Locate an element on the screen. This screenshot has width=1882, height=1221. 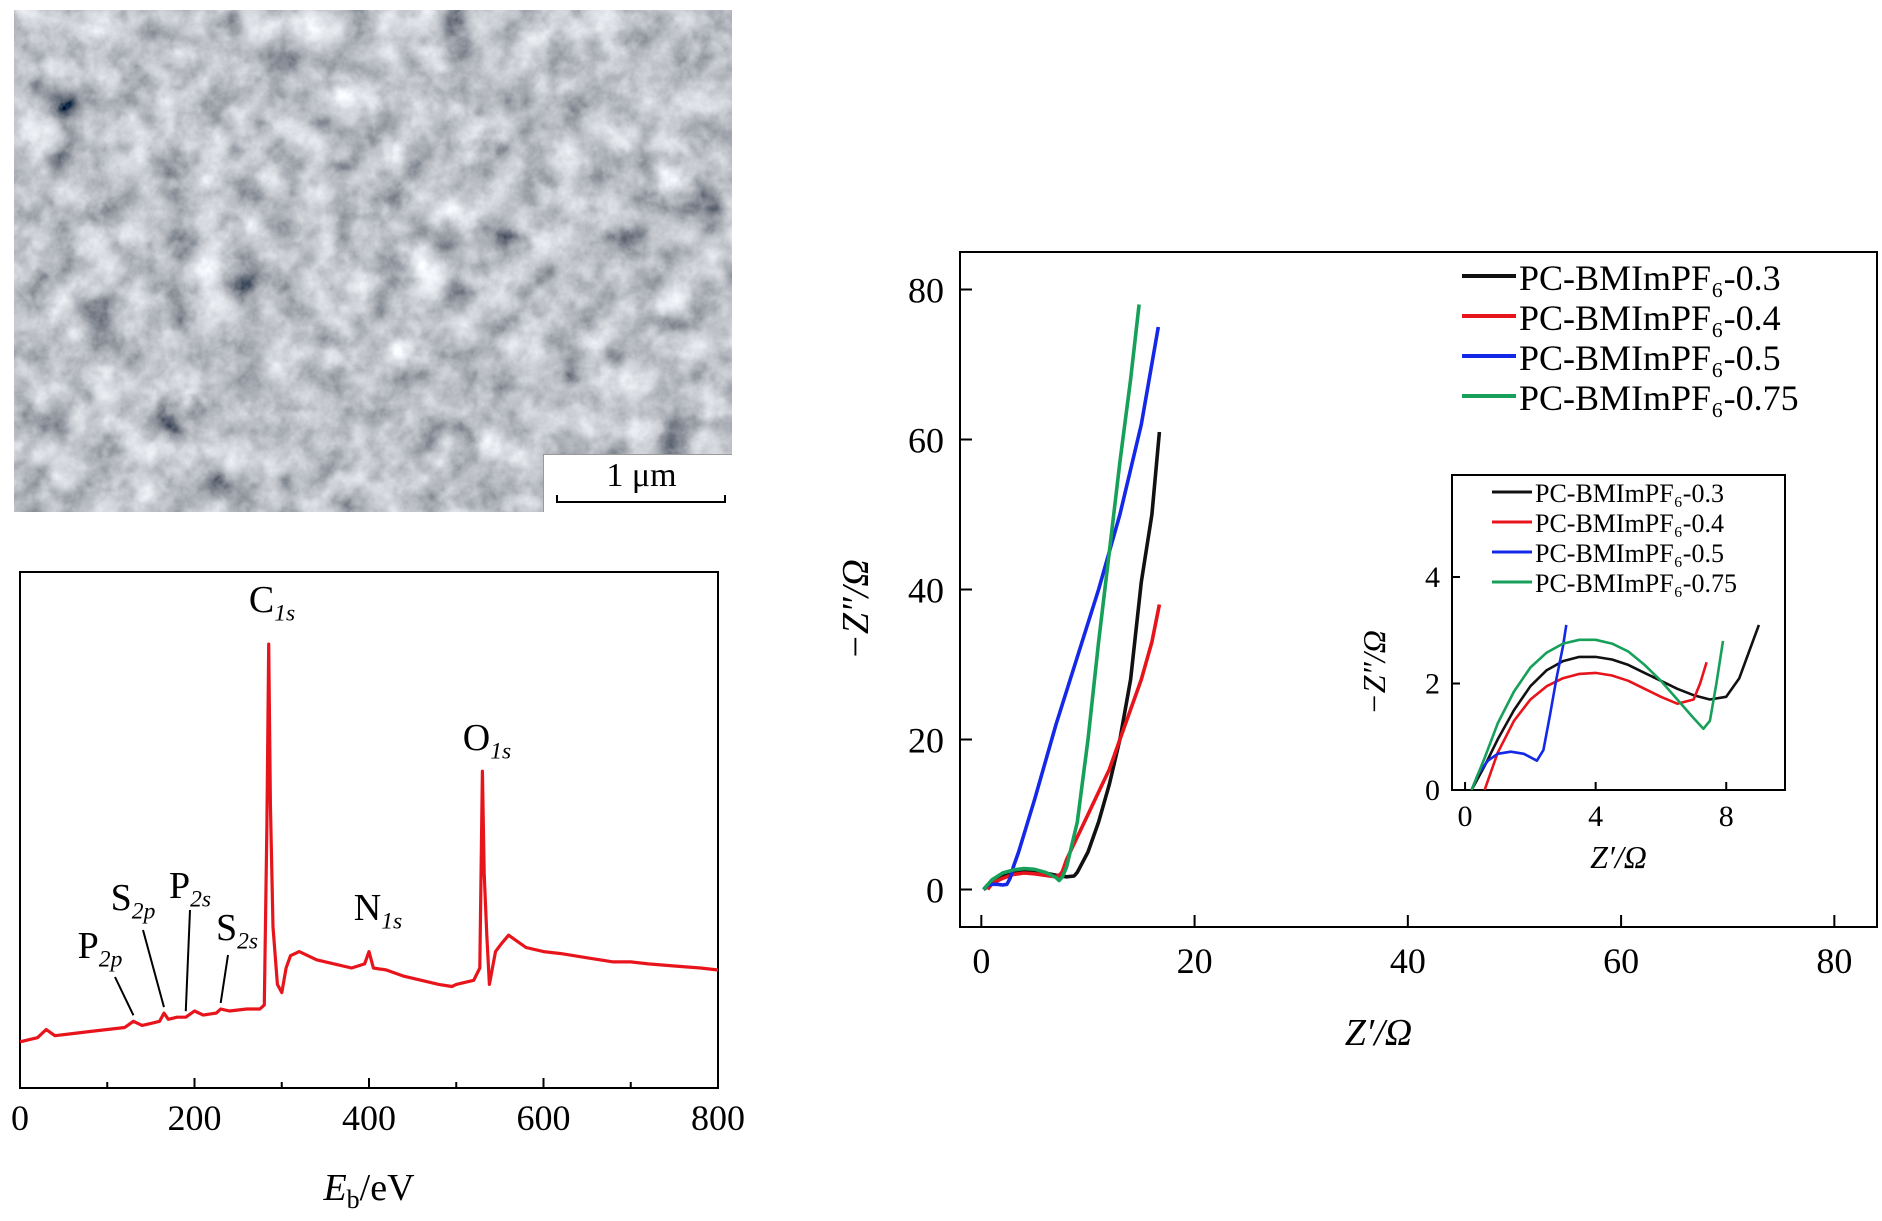
scale-bar-box: 1 μm is located at coordinates (637, 483).